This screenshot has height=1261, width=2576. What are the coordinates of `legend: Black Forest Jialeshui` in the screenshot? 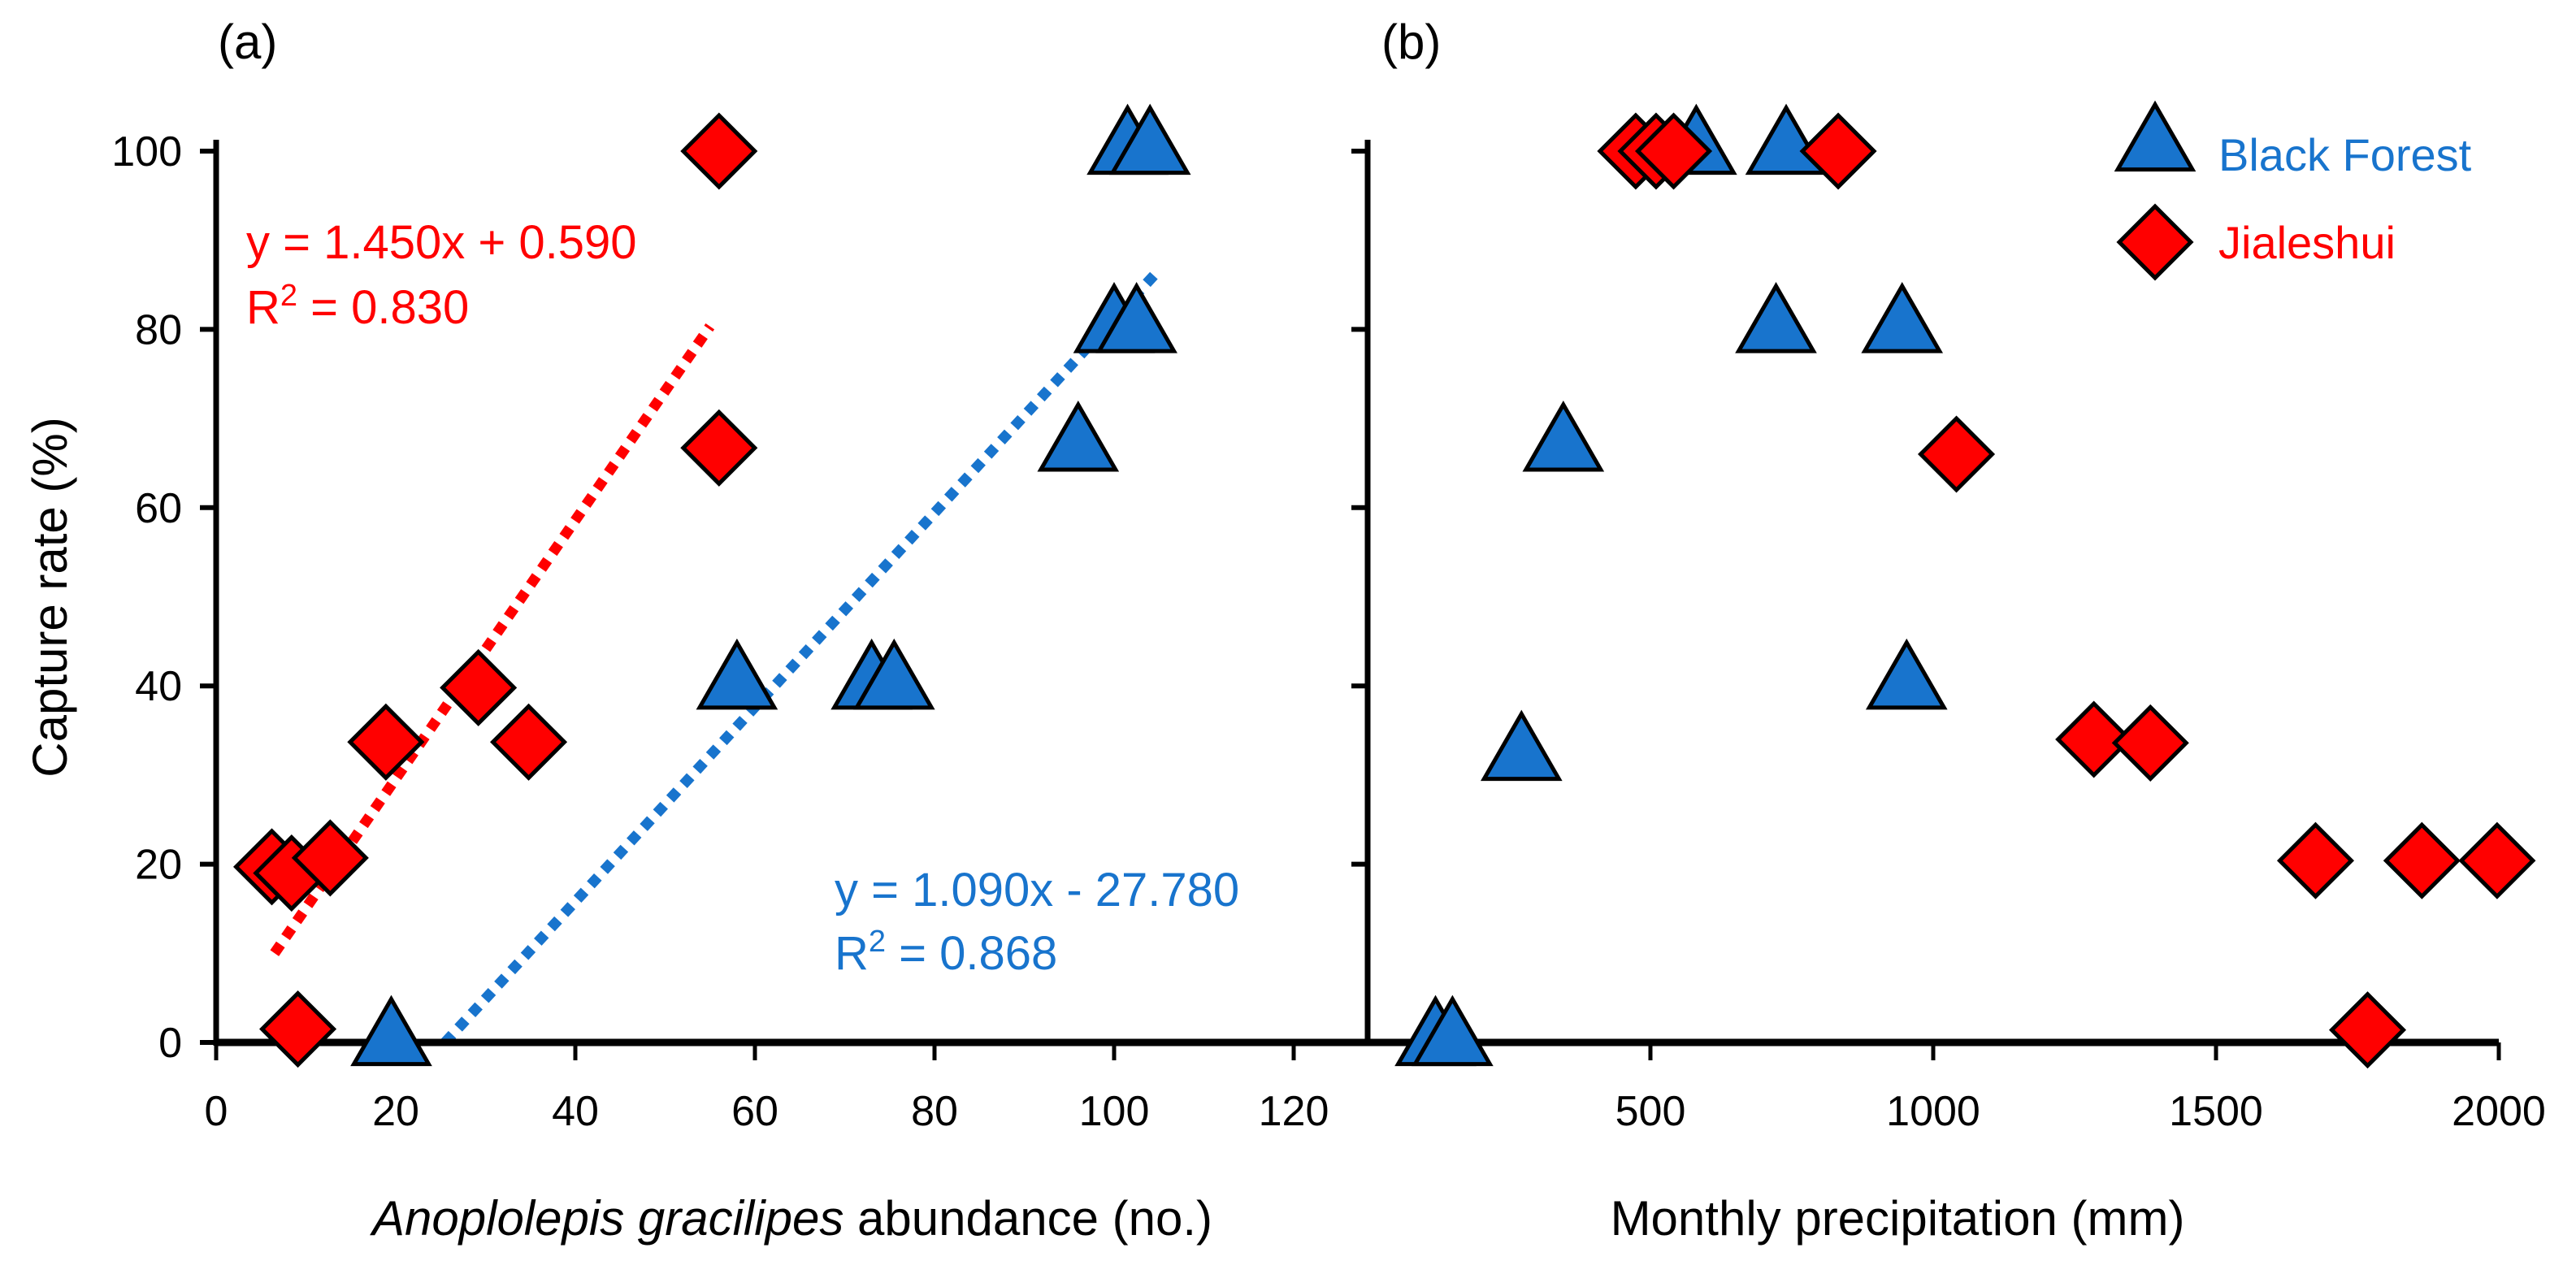 It's located at (2293, 191).